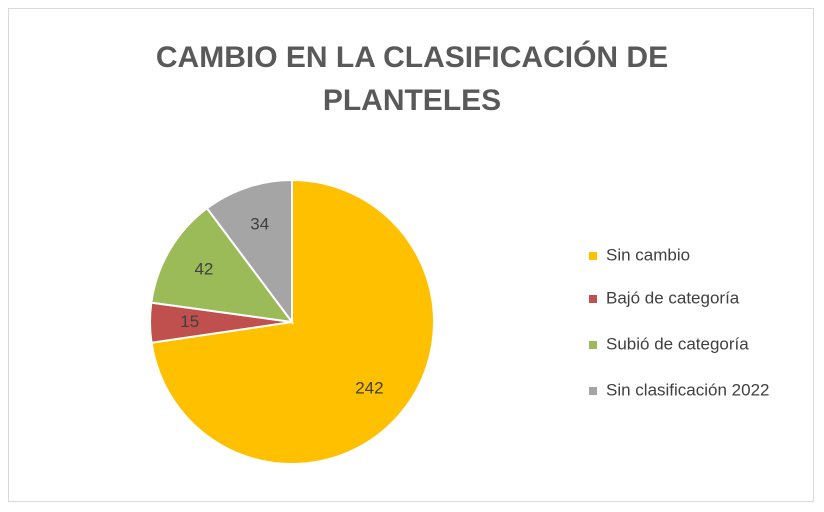 This screenshot has width=824, height=512. I want to click on legend-label: Sin cambio, so click(648, 254).